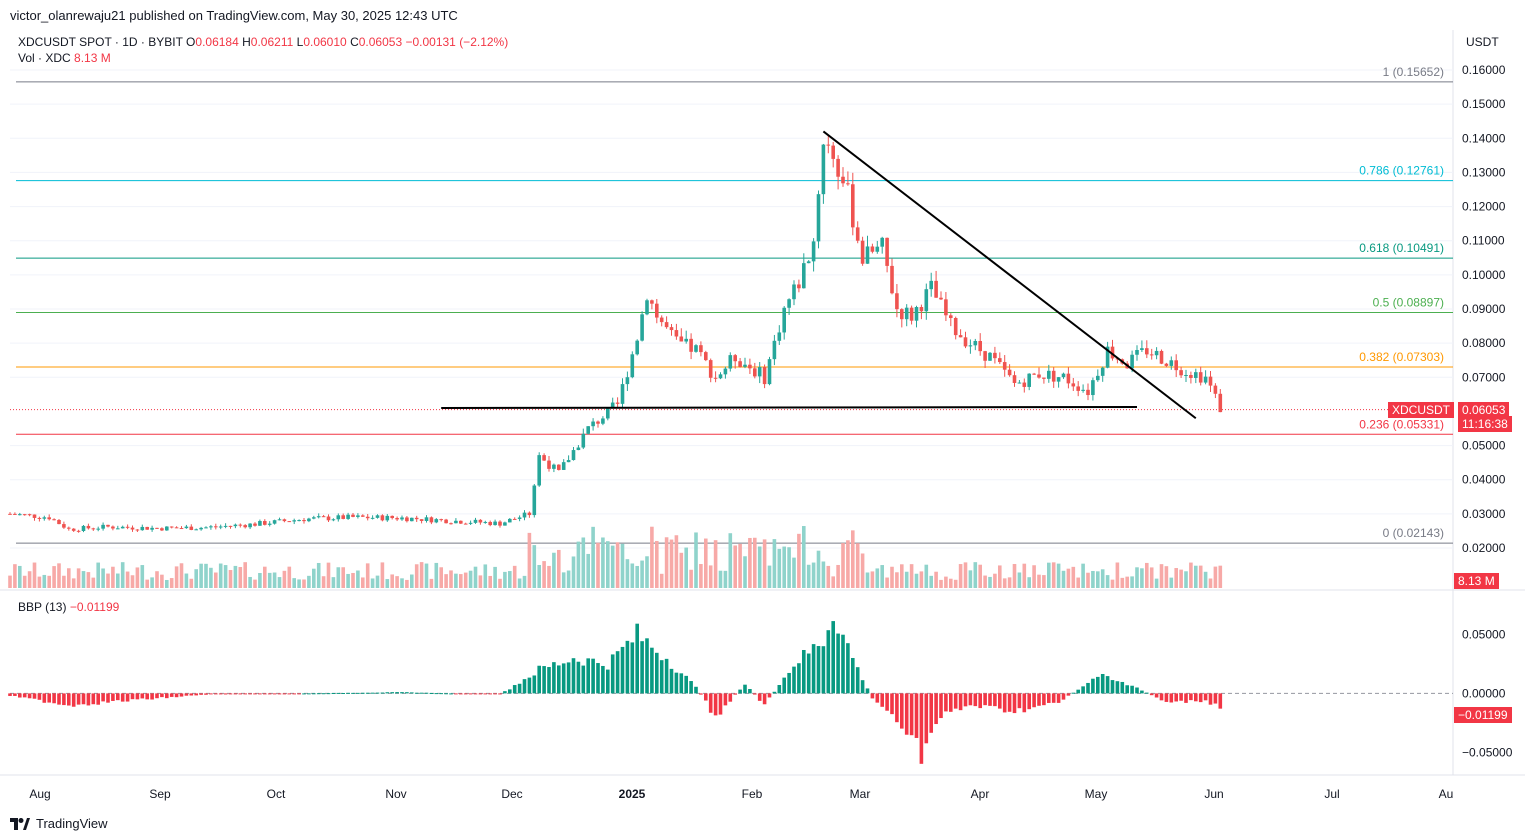 The image size is (1536, 840). I want to click on time-tick-label: May, so click(1096, 794).